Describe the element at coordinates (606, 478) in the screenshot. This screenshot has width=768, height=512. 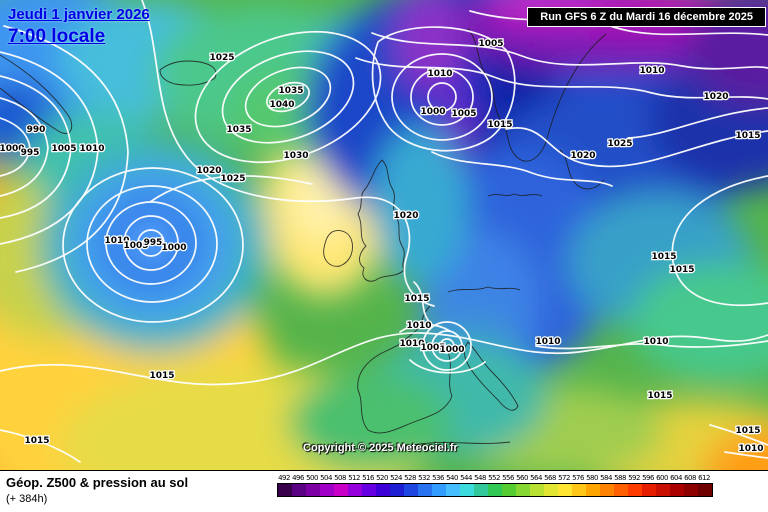
I see `legend-value: 584` at that location.